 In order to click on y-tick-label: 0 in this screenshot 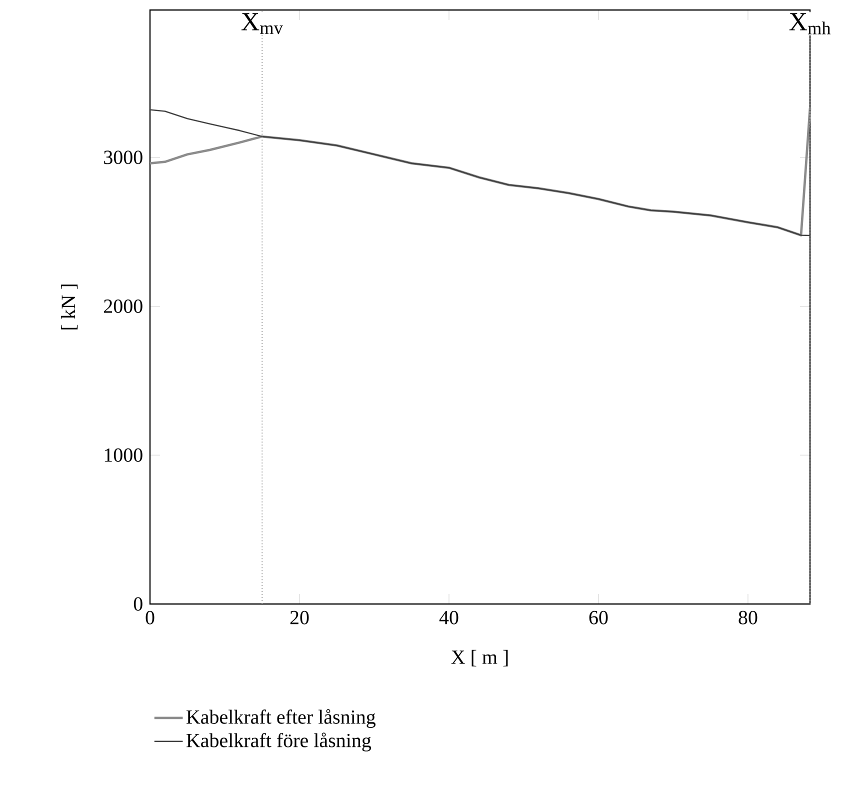, I will do `click(138, 604)`.